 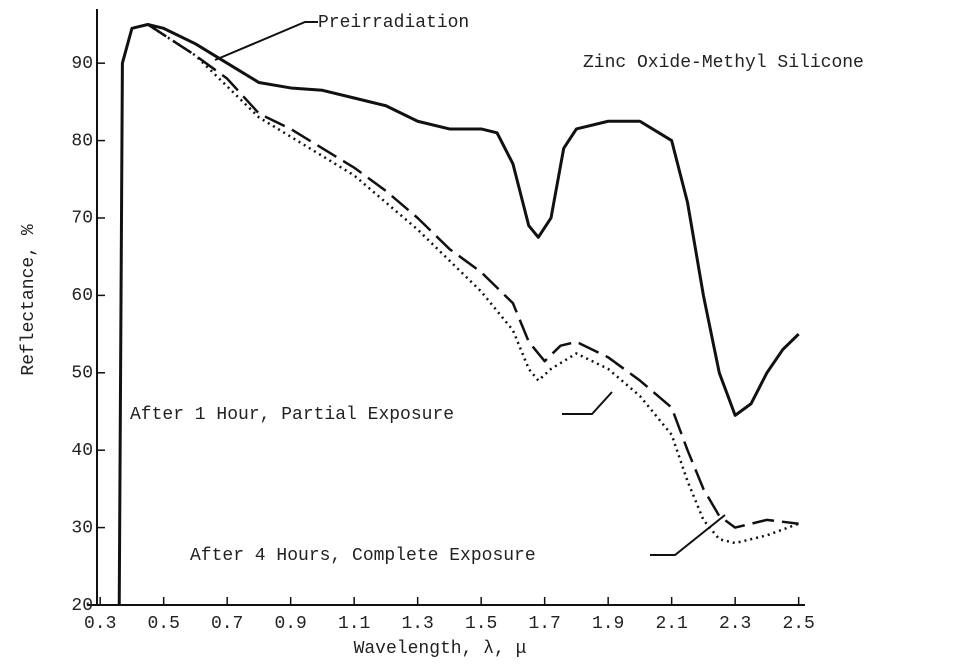 What do you see at coordinates (417, 624) in the screenshot?
I see `x-tick-label: 1.3` at bounding box center [417, 624].